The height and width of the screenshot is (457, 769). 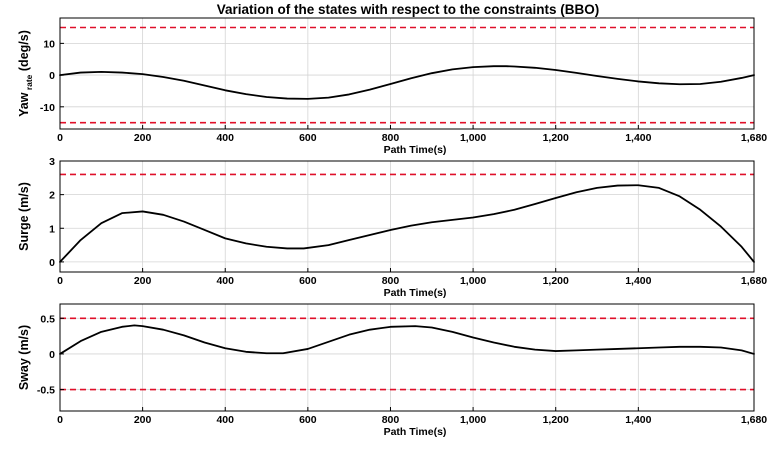 What do you see at coordinates (52, 162) in the screenshot?
I see `y-tick-label: 3` at bounding box center [52, 162].